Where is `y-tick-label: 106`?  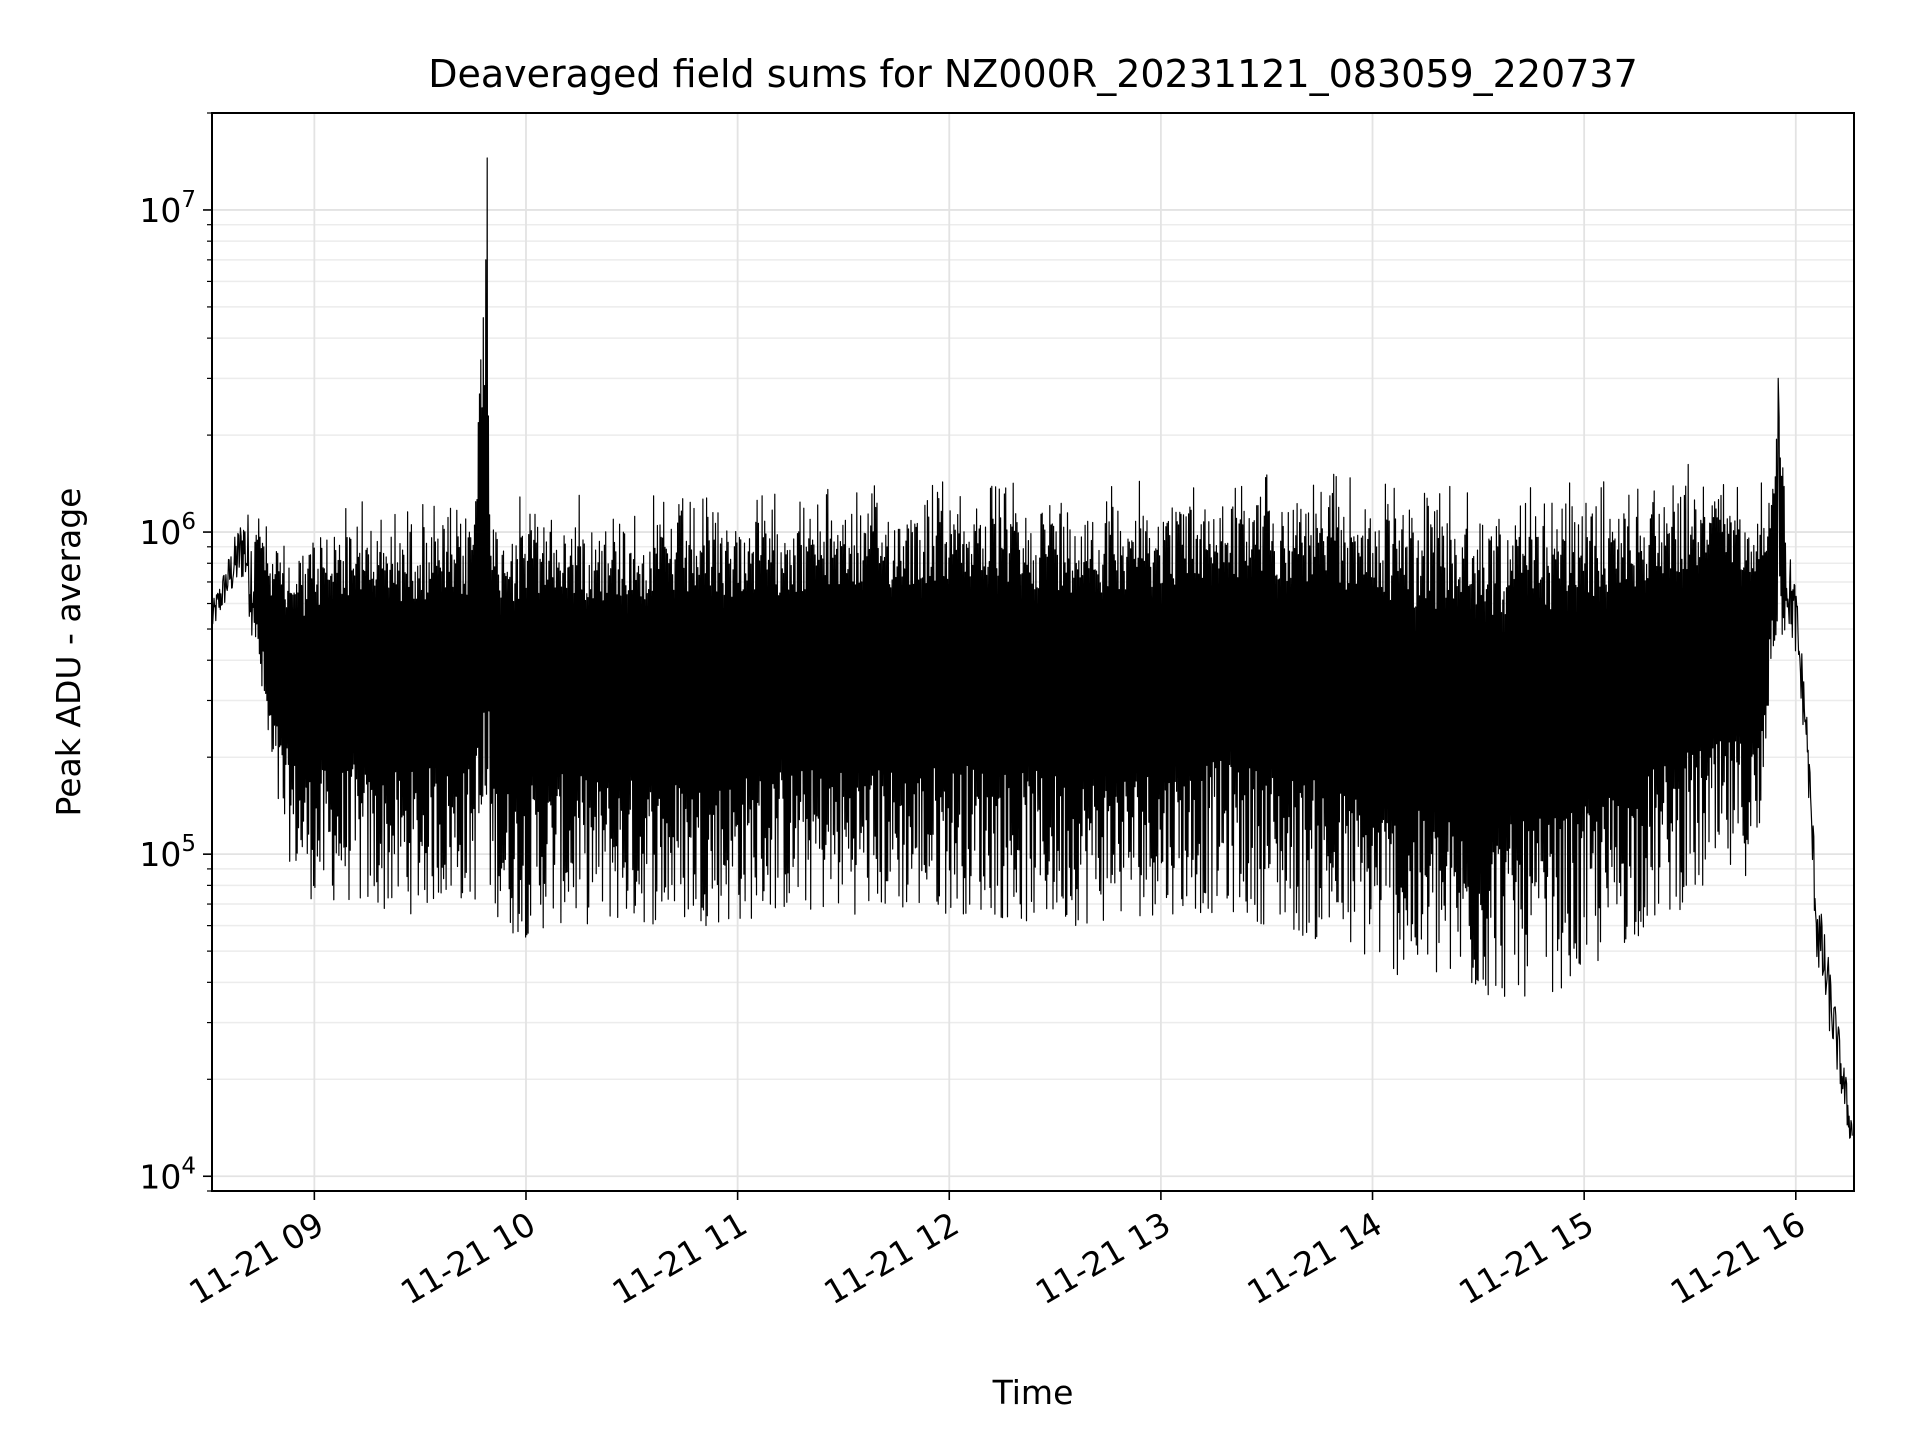 y-tick-label: 106 is located at coordinates (167, 530).